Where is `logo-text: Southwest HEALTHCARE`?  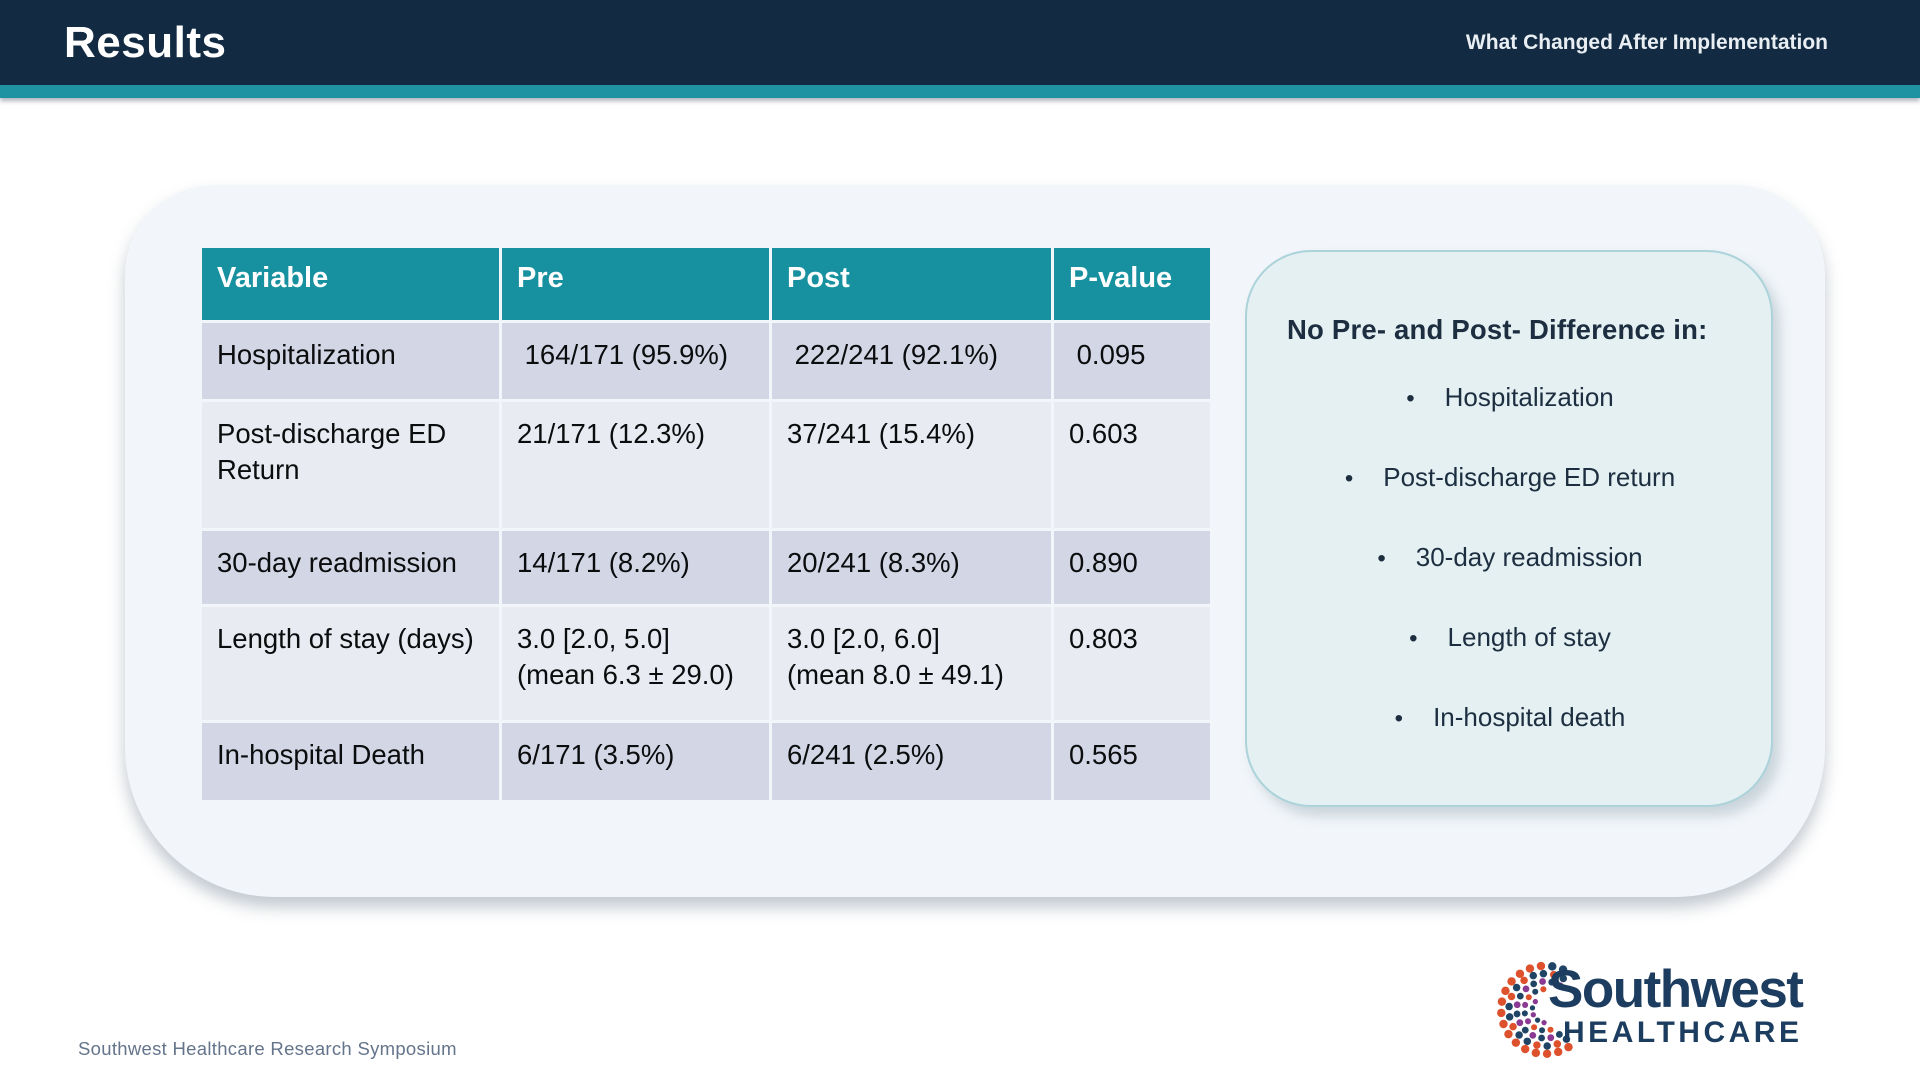 logo-text: Southwest HEALTHCARE is located at coordinates (1676, 1005).